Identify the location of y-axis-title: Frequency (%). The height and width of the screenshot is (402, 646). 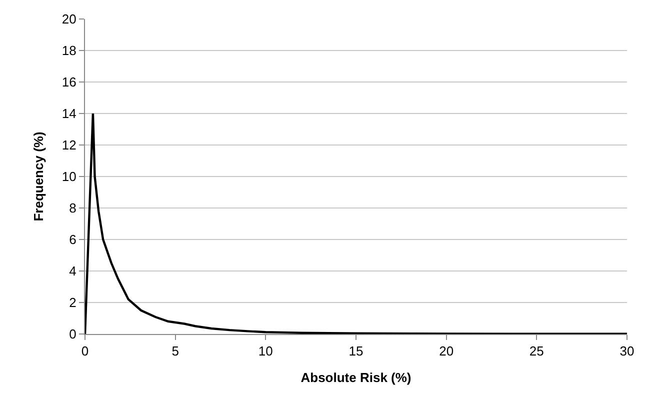
(38, 177).